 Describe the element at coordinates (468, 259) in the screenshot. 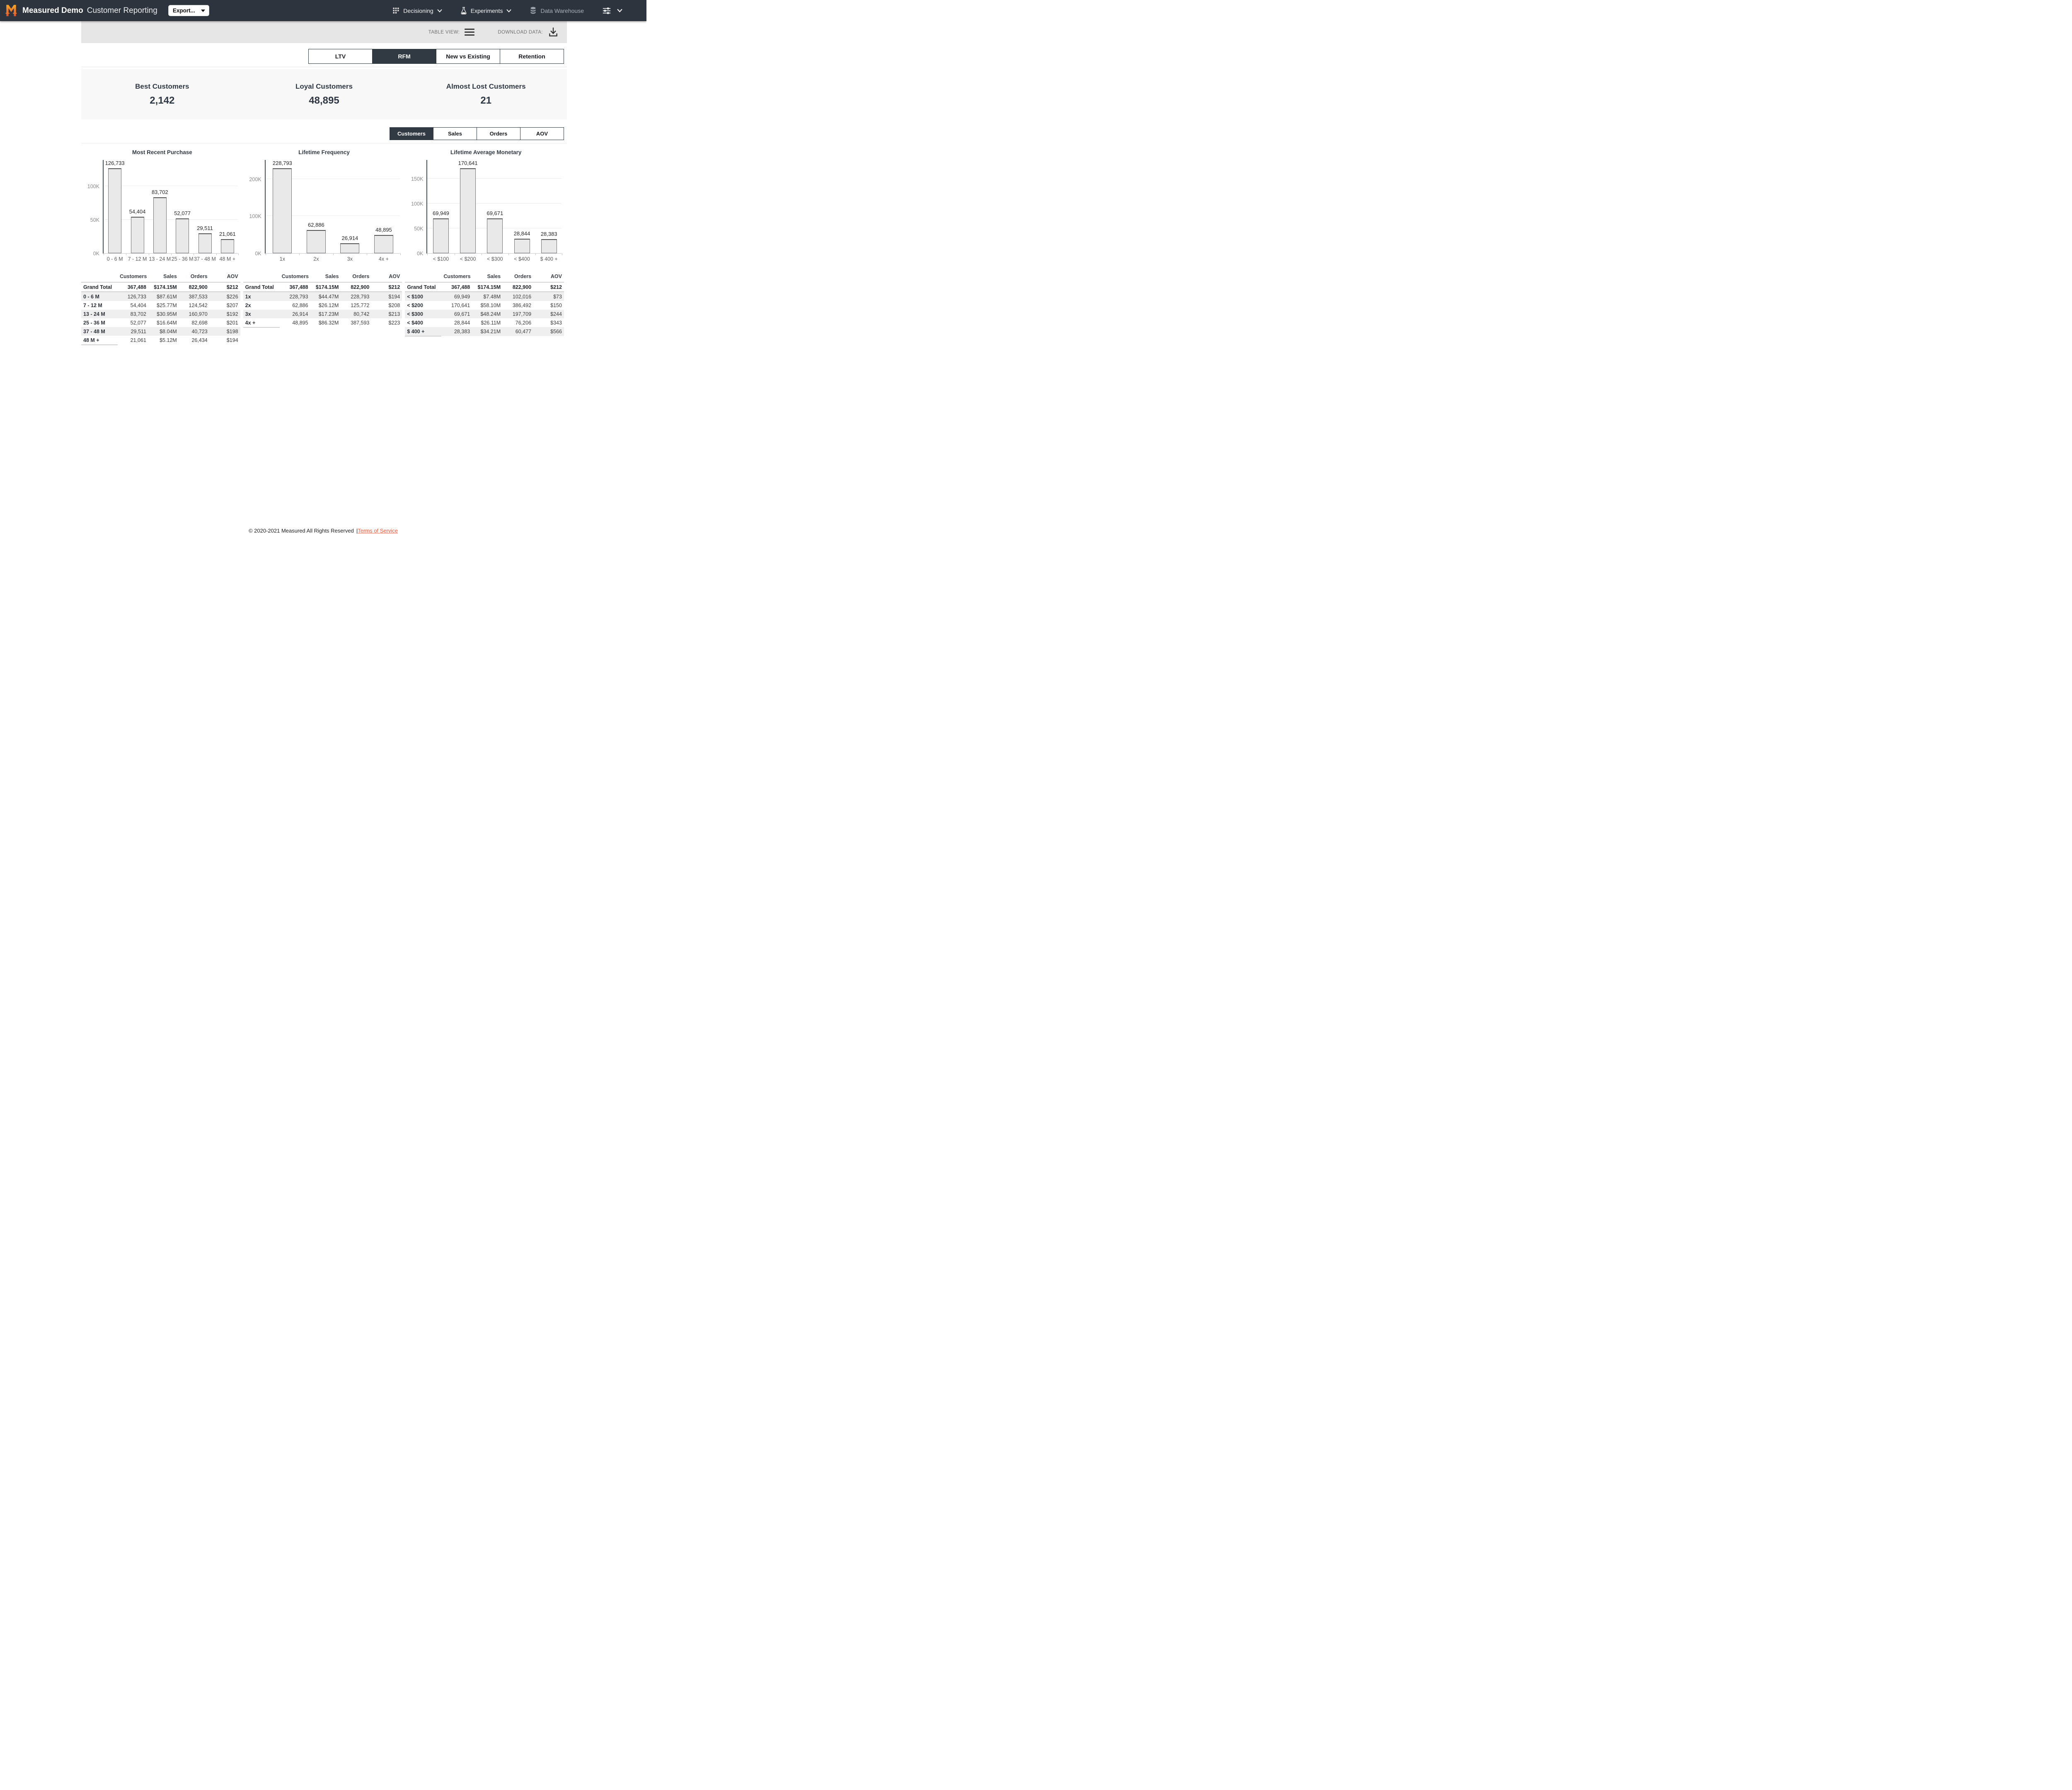

I see `x-axis-label: < $200` at that location.